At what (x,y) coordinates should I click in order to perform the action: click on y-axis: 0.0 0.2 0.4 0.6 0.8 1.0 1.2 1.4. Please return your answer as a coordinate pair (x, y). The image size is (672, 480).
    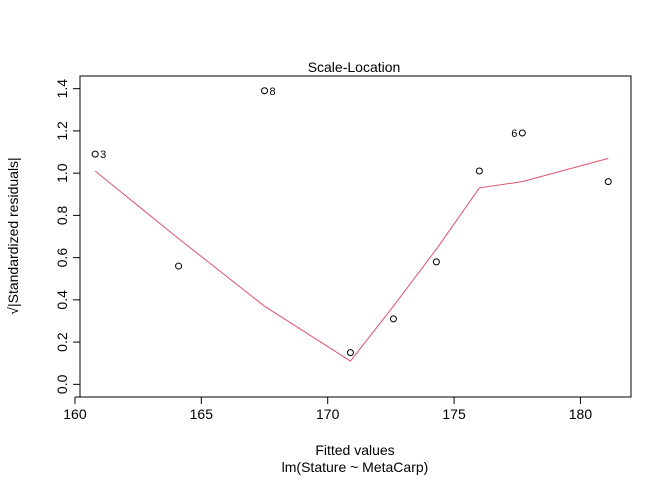
    Looking at the image, I should click on (67, 236).